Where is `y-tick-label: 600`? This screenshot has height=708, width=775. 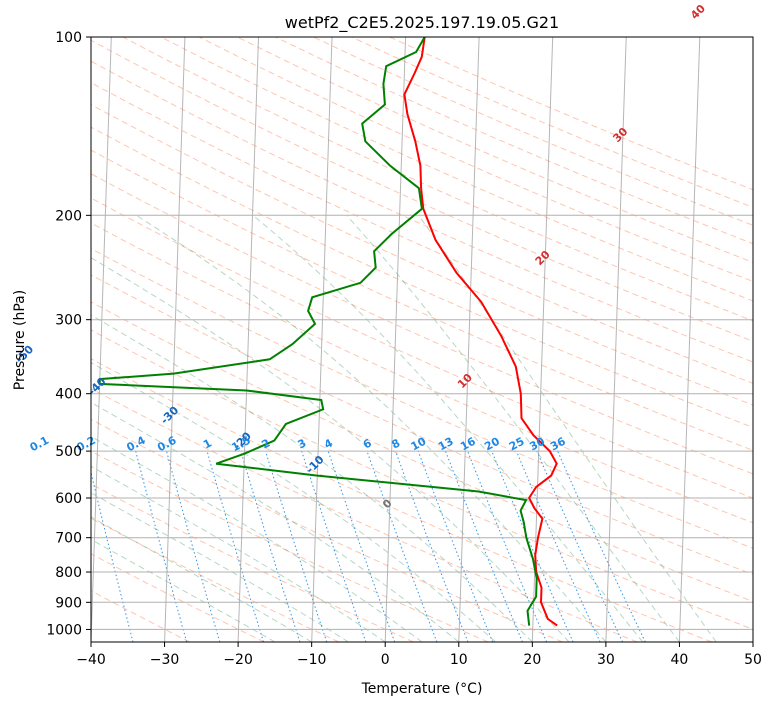
y-tick-label: 600 is located at coordinates (68, 499).